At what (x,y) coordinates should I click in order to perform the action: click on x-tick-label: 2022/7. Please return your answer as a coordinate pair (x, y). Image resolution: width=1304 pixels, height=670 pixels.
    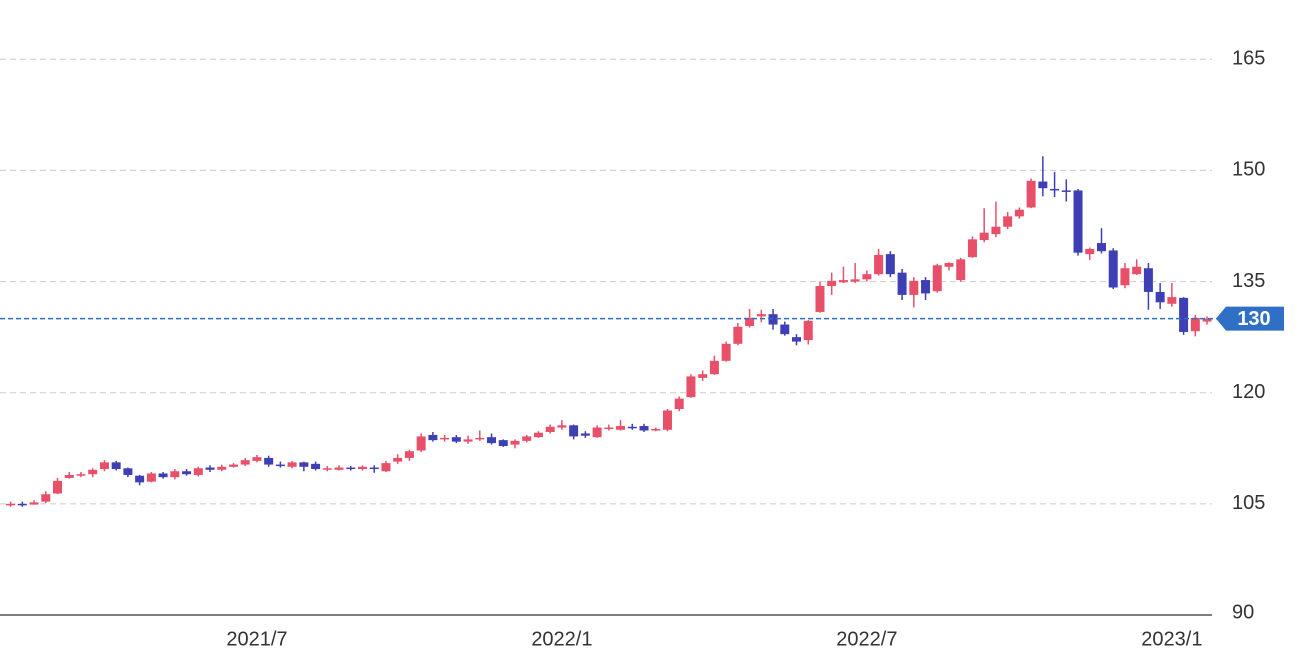
    Looking at the image, I should click on (866, 639).